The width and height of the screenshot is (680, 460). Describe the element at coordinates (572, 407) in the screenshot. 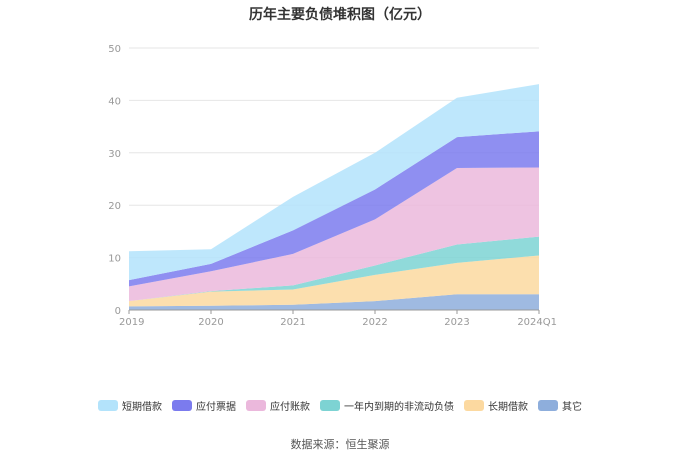

I see `legend-label: 其它` at that location.